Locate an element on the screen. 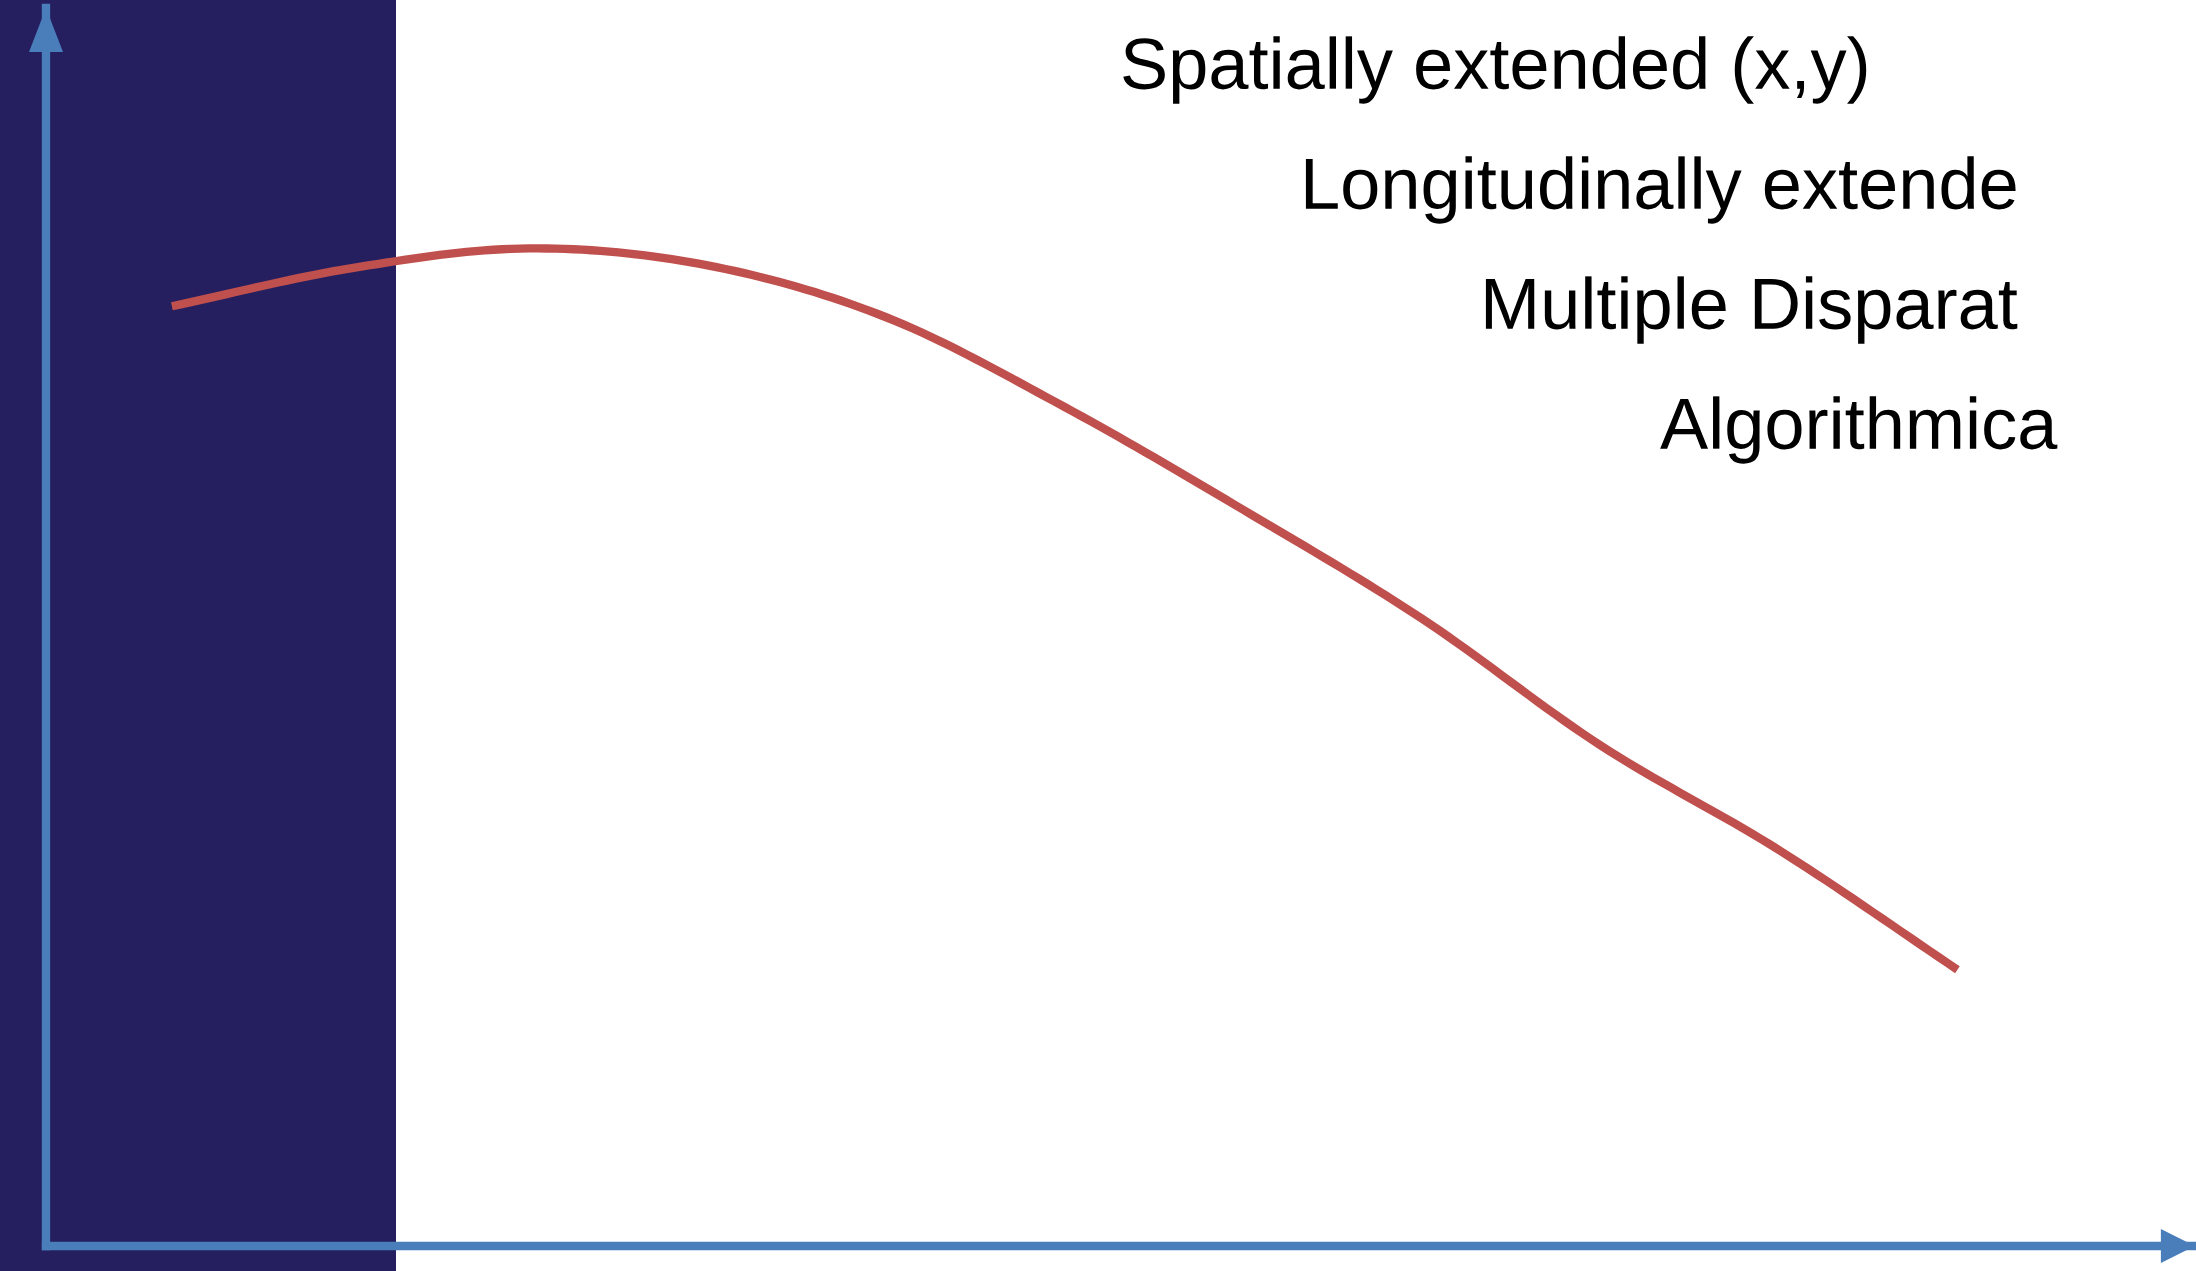 This screenshot has height=1271, width=2196. annotation: Multiple Disparat is located at coordinates (1751, 310).